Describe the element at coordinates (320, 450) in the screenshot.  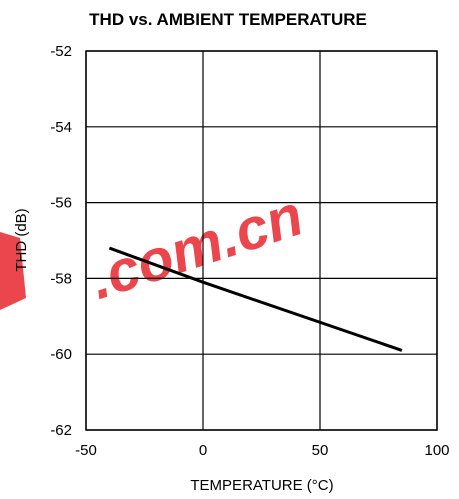
I see `x-tick-label: 50` at that location.